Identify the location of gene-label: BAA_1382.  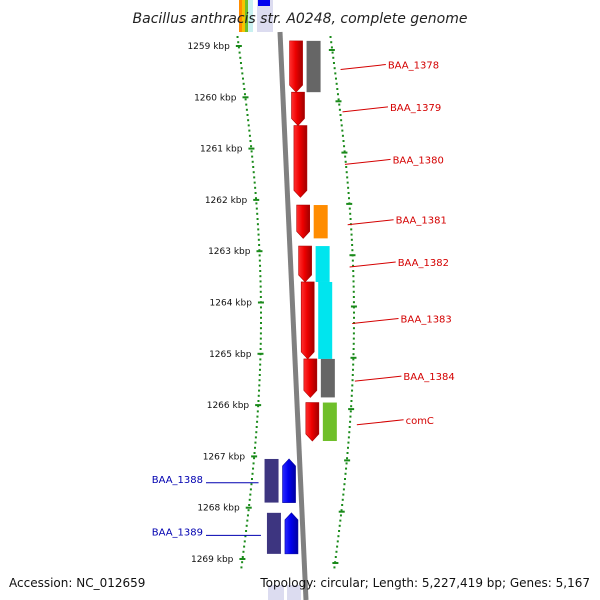
(423, 263).